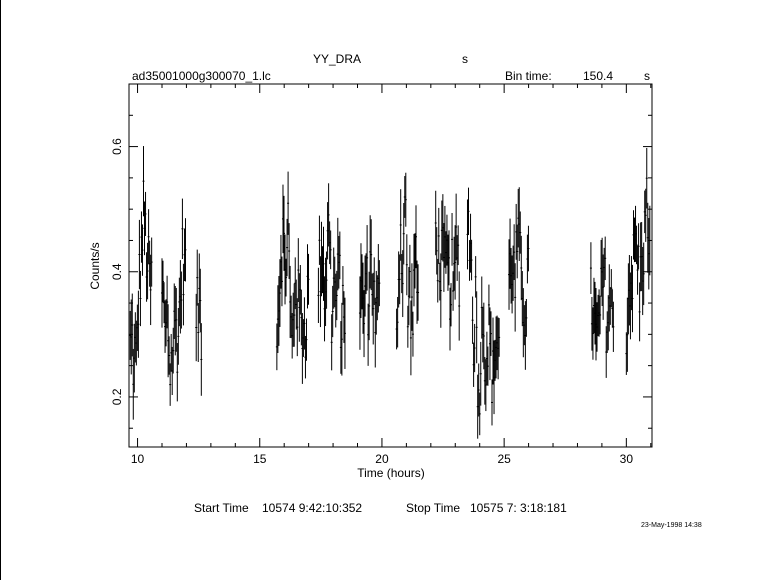 The image size is (781, 580). I want to click on start-time-label: Start Time, so click(221, 508).